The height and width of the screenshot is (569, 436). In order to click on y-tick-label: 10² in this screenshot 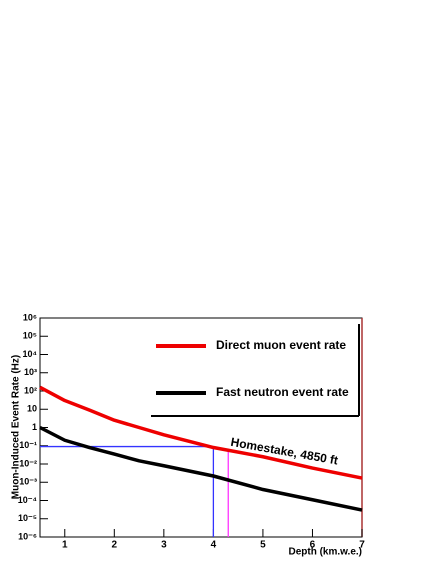, I will do `click(30, 390)`.